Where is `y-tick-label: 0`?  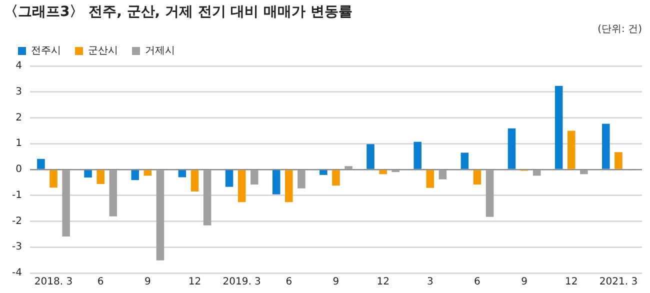 y-tick-label: 0 is located at coordinates (19, 170).